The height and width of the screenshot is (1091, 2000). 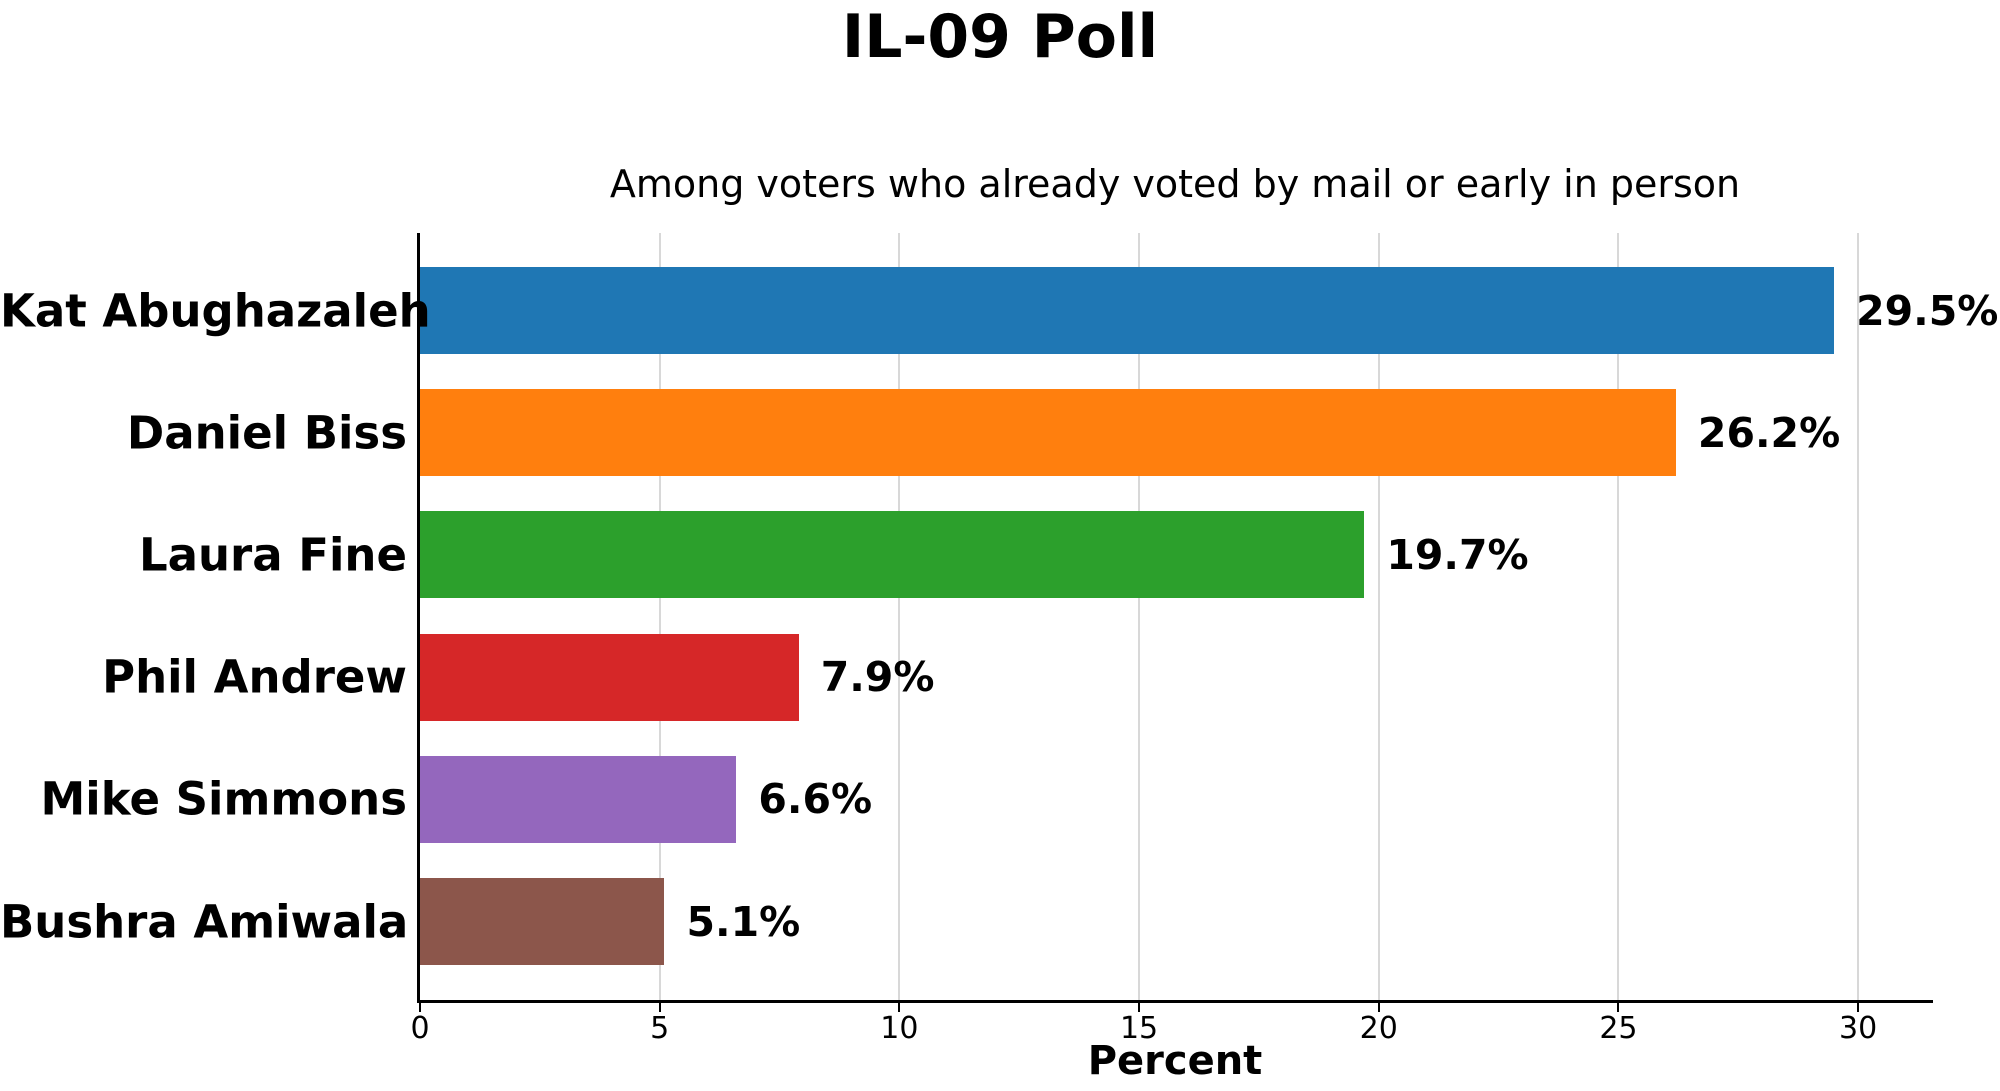 What do you see at coordinates (1927, 310) in the screenshot?
I see `value-label-kat-abughazaleh: 29.5%` at bounding box center [1927, 310].